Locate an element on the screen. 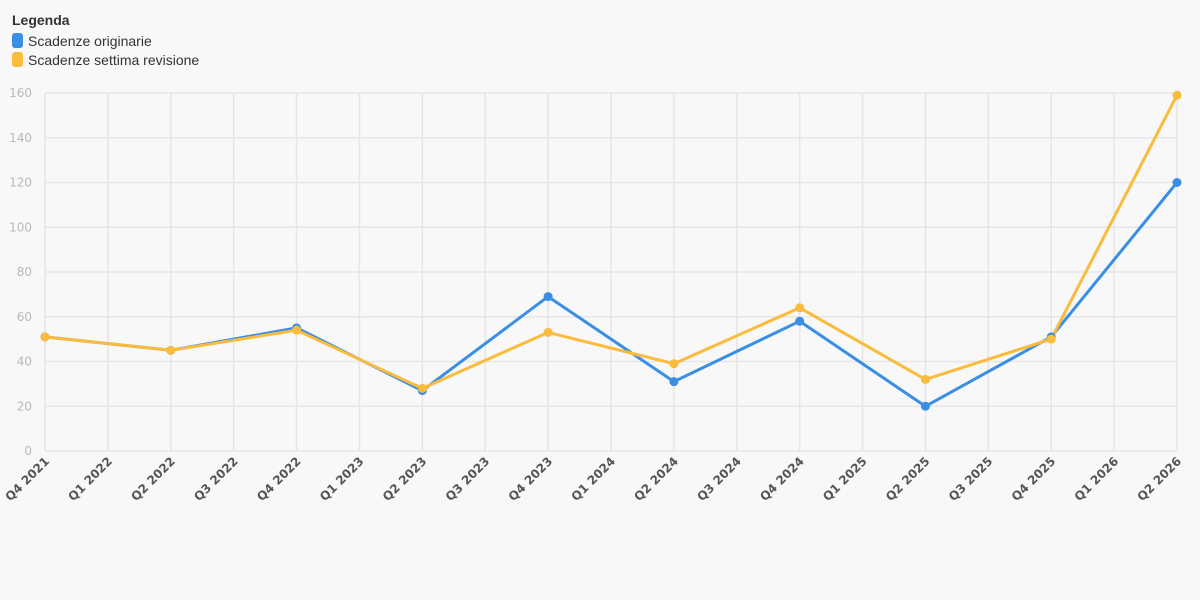 This screenshot has height=600, width=1200. legend-title: Legenda is located at coordinates (41, 20).